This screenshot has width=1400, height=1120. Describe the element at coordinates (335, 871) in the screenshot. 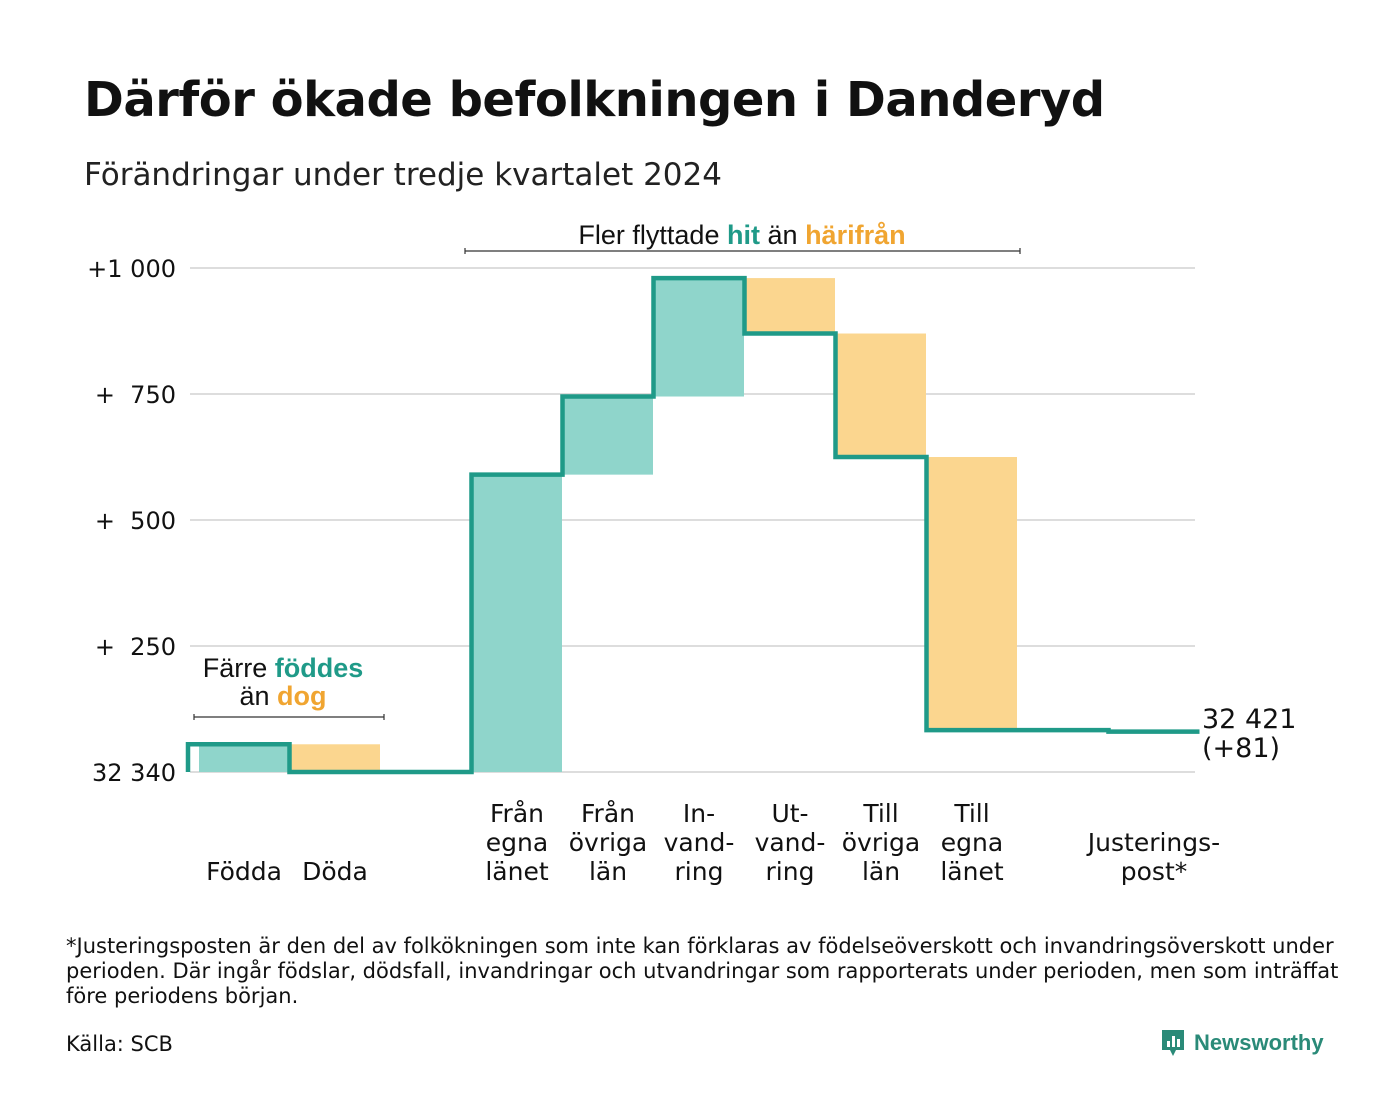

I see `x-tick-label: Döda` at that location.